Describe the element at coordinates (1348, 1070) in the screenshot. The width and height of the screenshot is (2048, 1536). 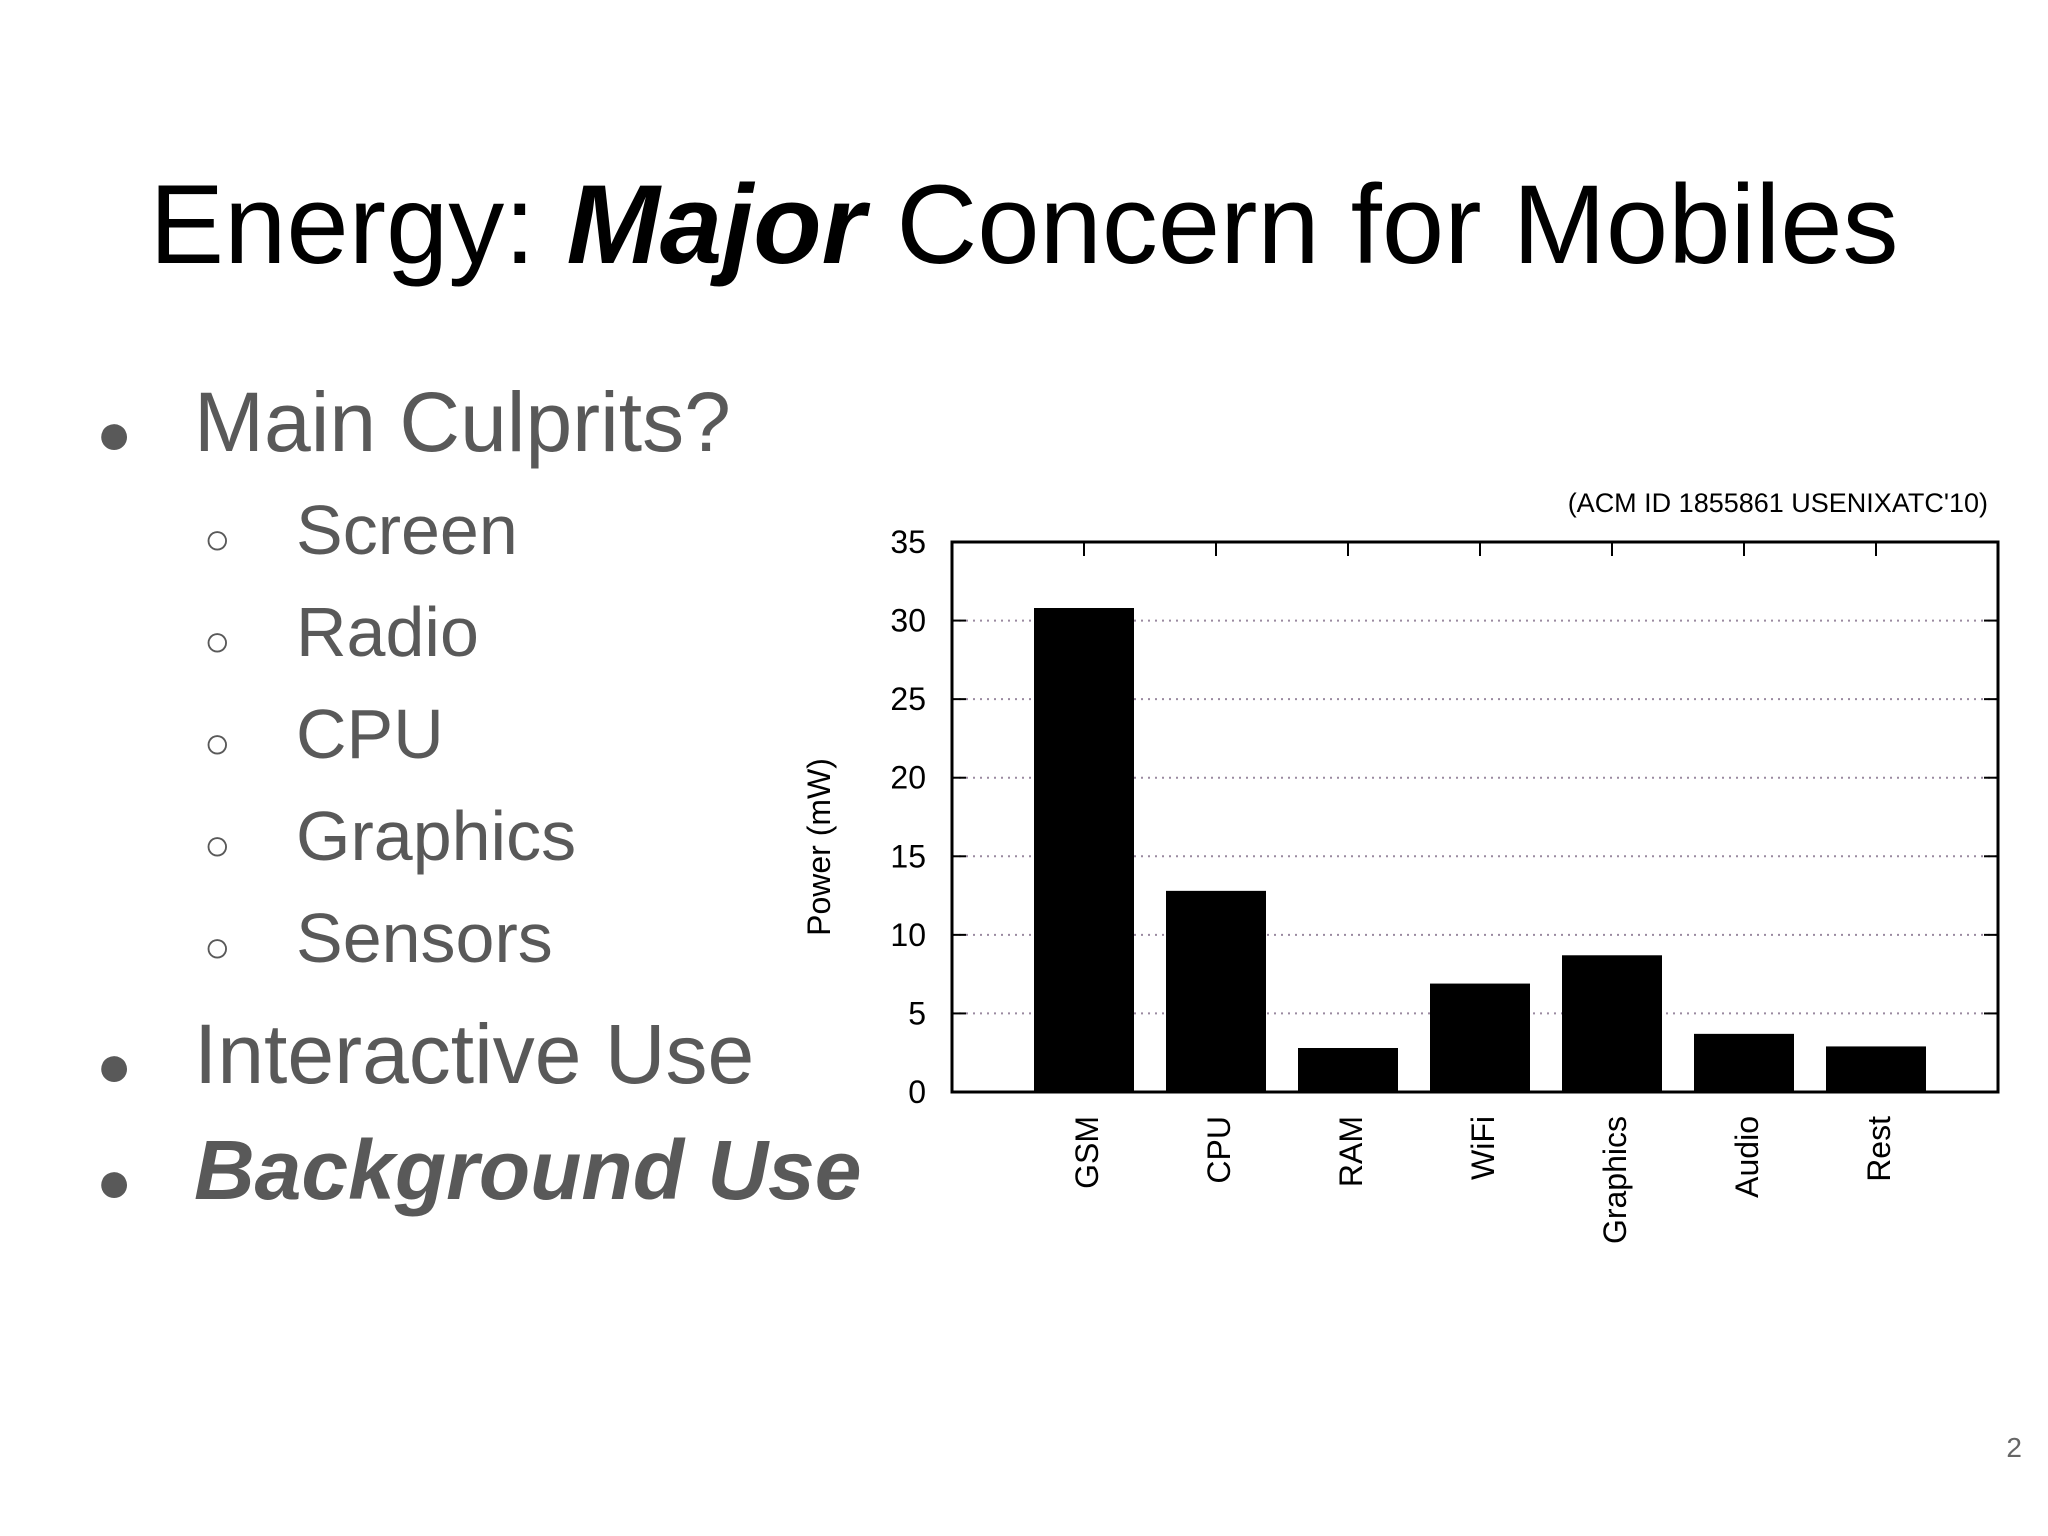
I see `bar-ram` at that location.